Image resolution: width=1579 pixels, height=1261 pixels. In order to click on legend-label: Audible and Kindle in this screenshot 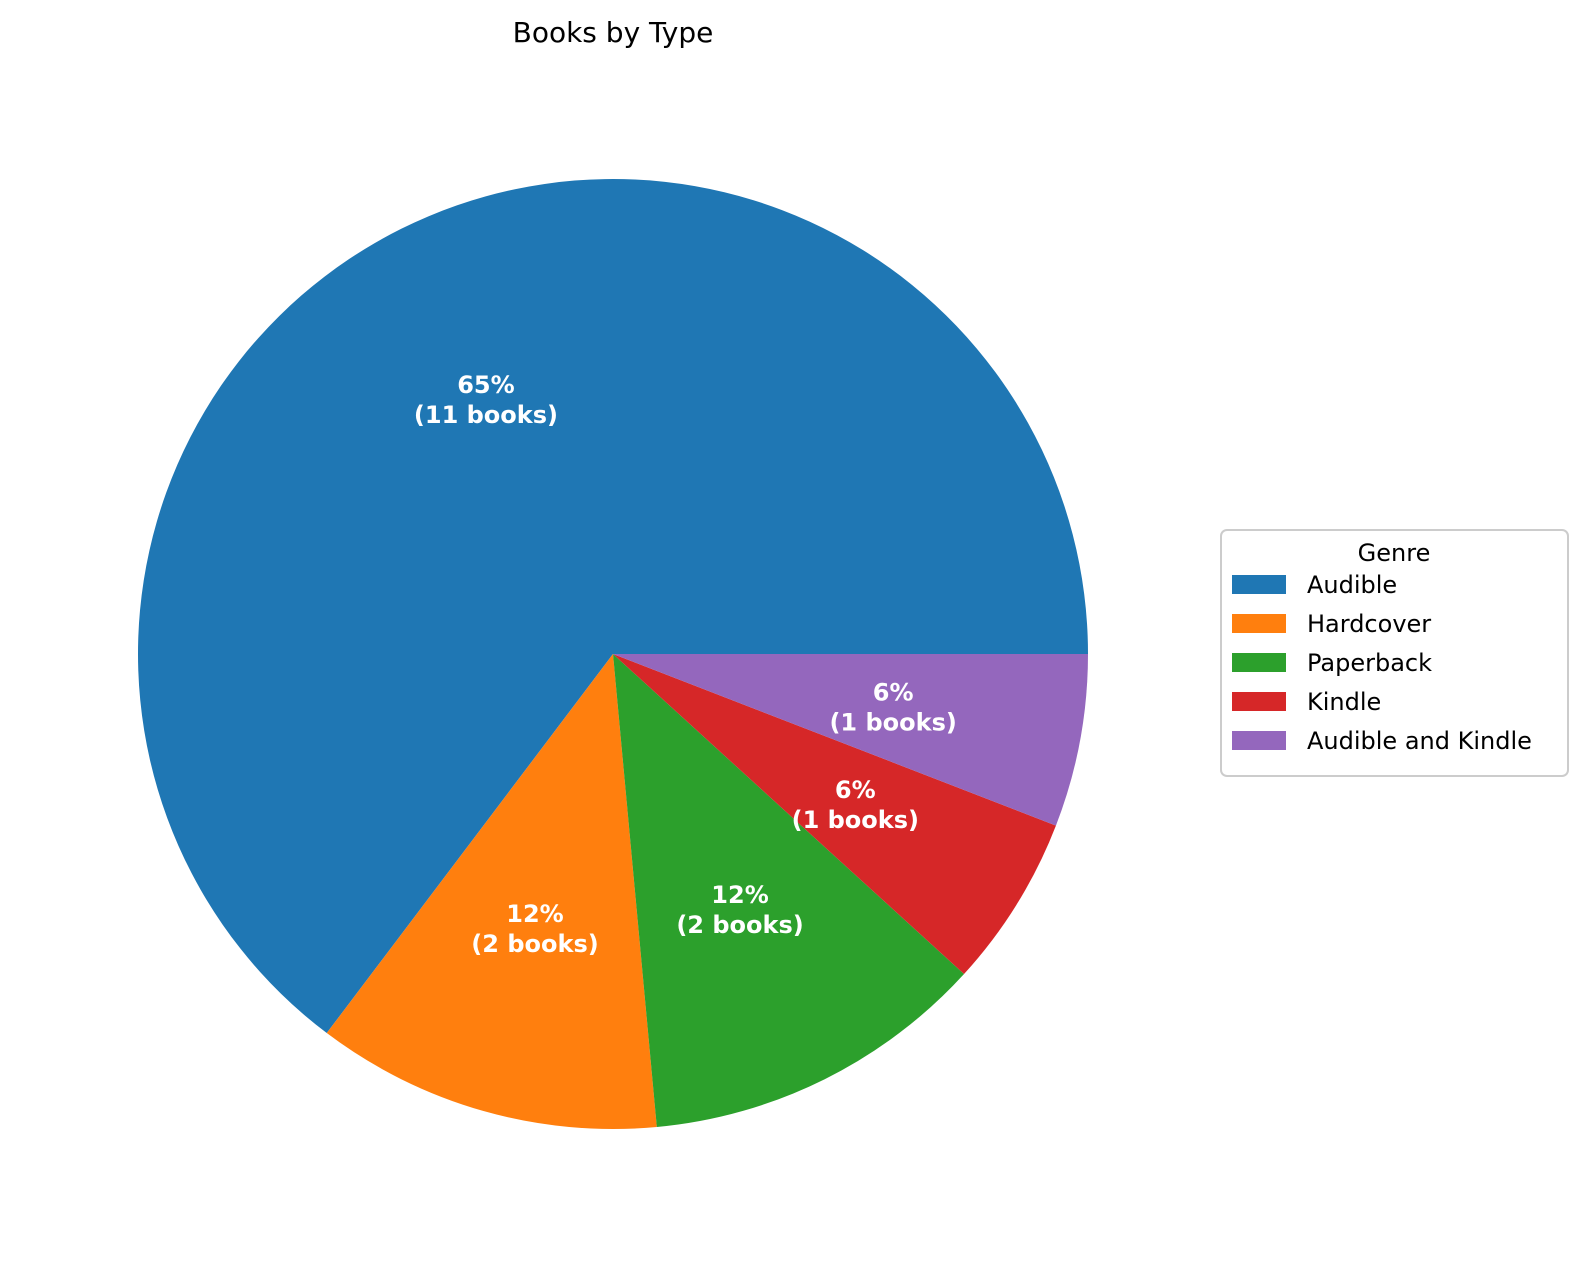, I will do `click(1419, 741)`.